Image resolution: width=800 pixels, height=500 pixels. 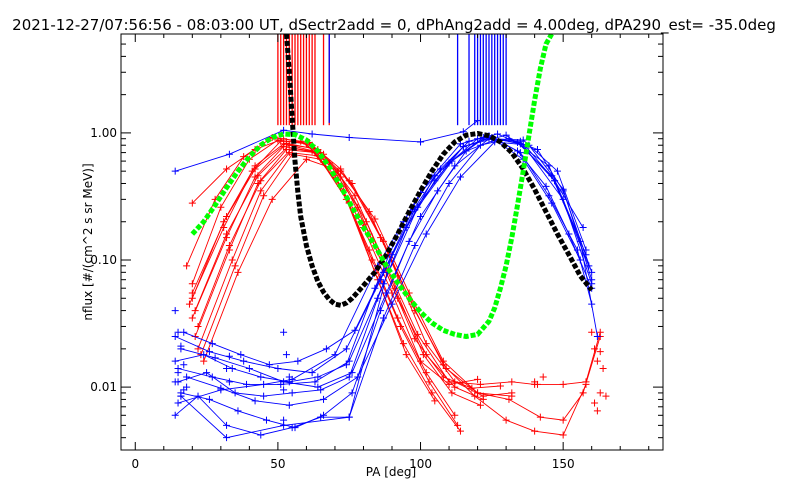 What do you see at coordinates (420, 464) in the screenshot?
I see `x-tick-label: 100` at bounding box center [420, 464].